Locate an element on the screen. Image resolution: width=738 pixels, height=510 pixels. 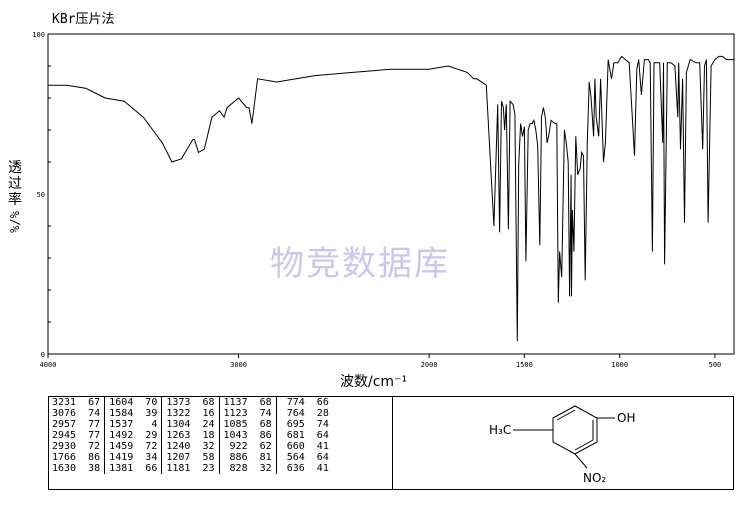
peak-table-row: 1766 86 1419 34 1207 58 886 81 564 64 is located at coordinates (190, 457).